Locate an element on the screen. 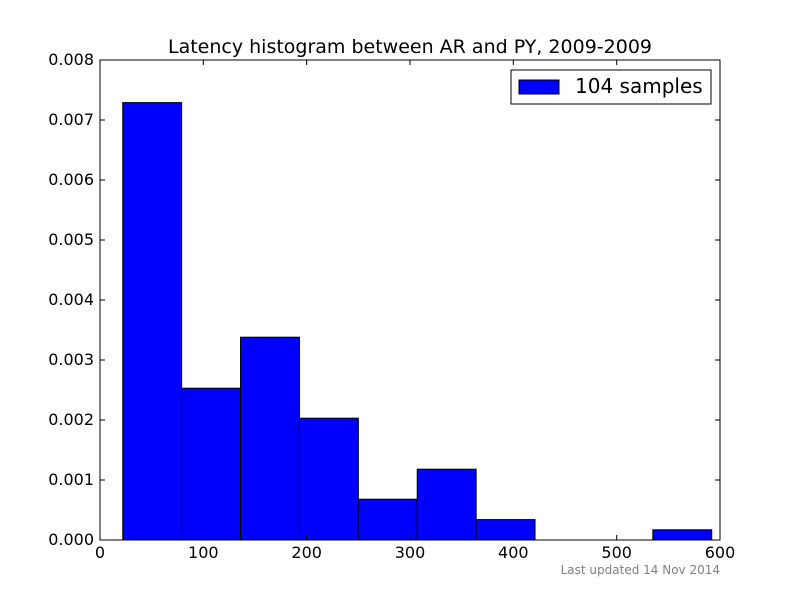 This screenshot has height=600, width=800. y-tick-label: 0.001 is located at coordinates (71, 479).